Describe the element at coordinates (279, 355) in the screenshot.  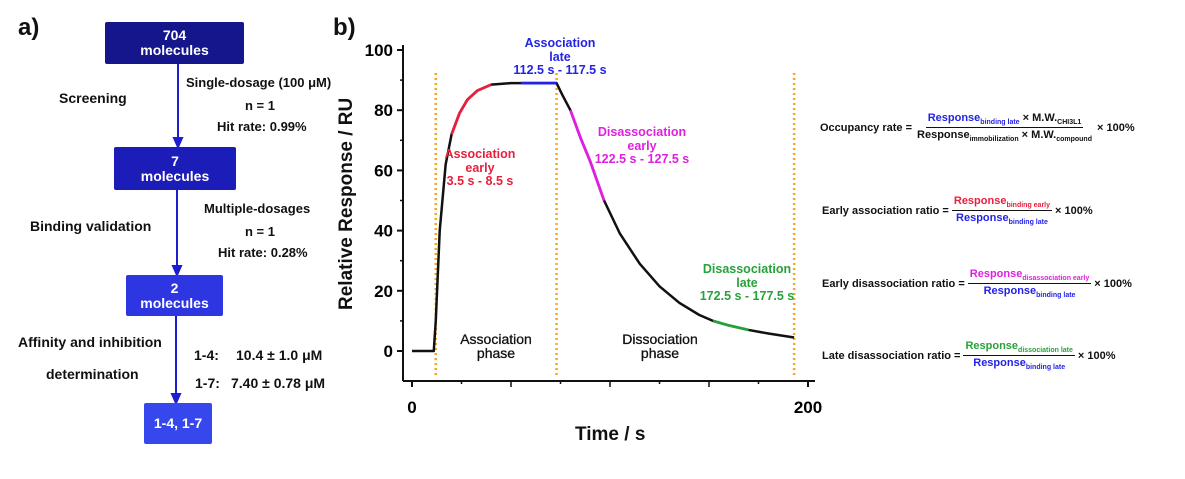
I see `result-value: 10.4 ± 1.0 μM` at that location.